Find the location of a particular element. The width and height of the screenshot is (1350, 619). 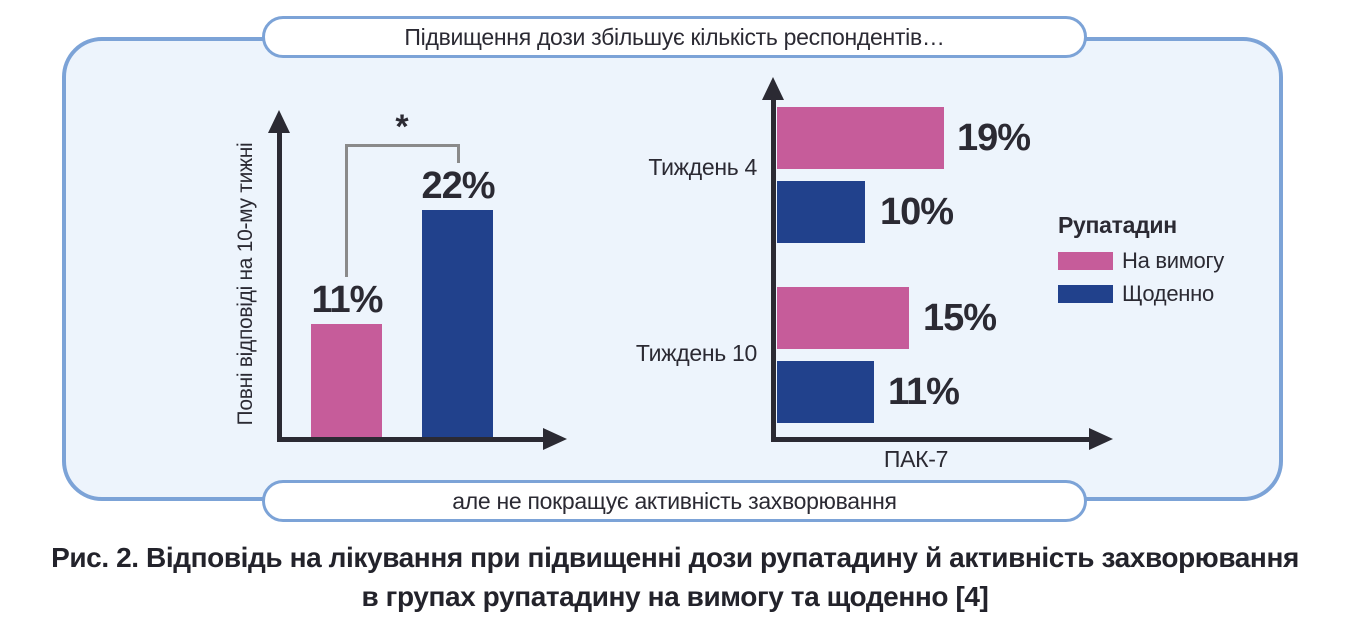

significance-bracket-left is located at coordinates (346, 210).